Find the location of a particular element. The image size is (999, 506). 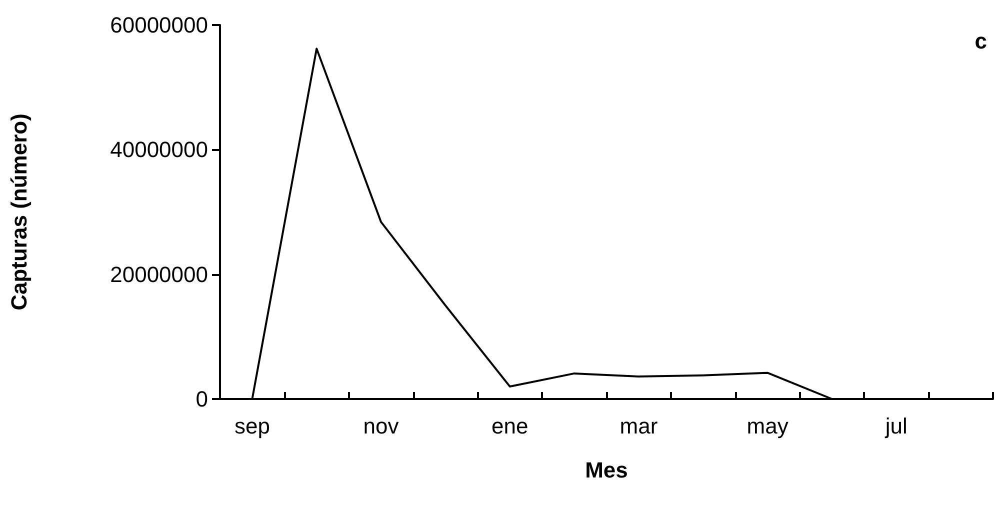

y-tick-label: 0 is located at coordinates (202, 399).